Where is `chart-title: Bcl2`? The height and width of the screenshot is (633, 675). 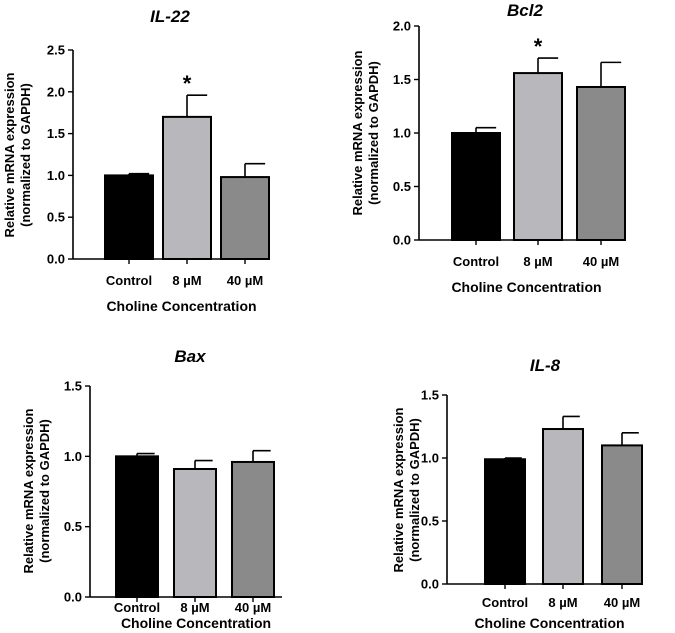
chart-title: Bcl2 is located at coordinates (525, 10).